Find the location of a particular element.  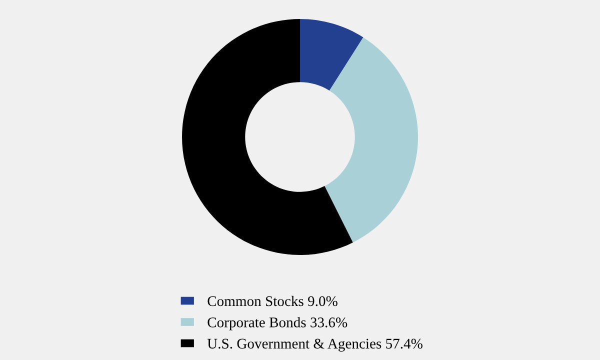

legend-label: Corporate Bonds 33.6% is located at coordinates (278, 323).